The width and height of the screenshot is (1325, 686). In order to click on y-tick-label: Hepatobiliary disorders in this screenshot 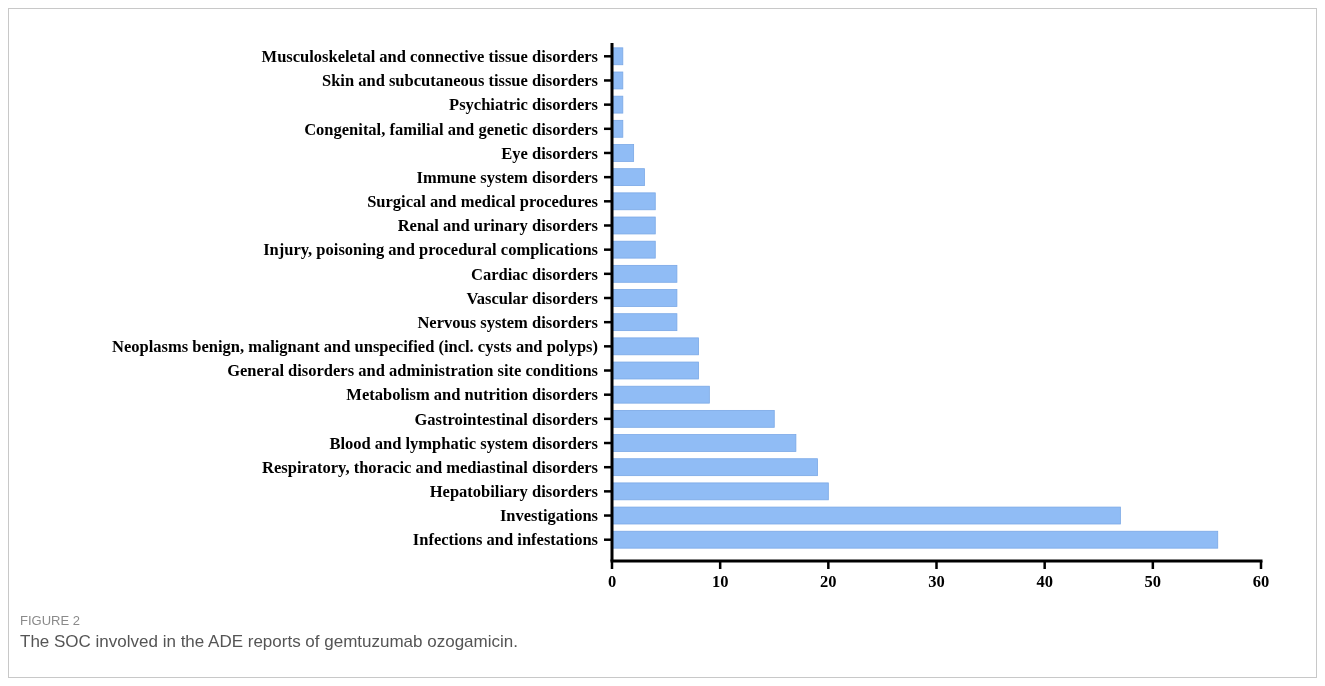, I will do `click(514, 492)`.